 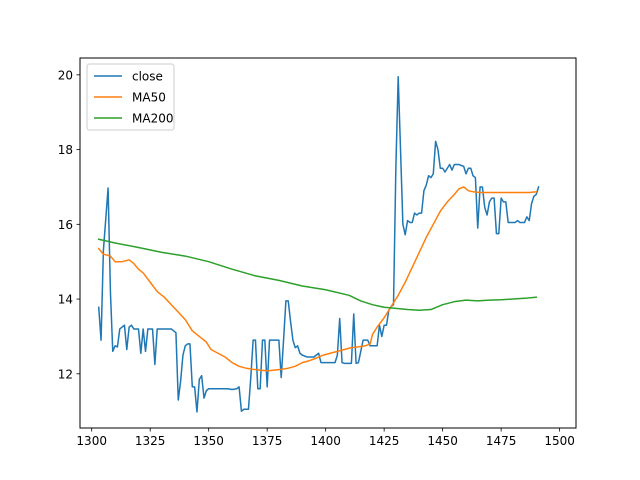 What do you see at coordinates (147, 77) in the screenshot?
I see `legend-label-close: close` at bounding box center [147, 77].